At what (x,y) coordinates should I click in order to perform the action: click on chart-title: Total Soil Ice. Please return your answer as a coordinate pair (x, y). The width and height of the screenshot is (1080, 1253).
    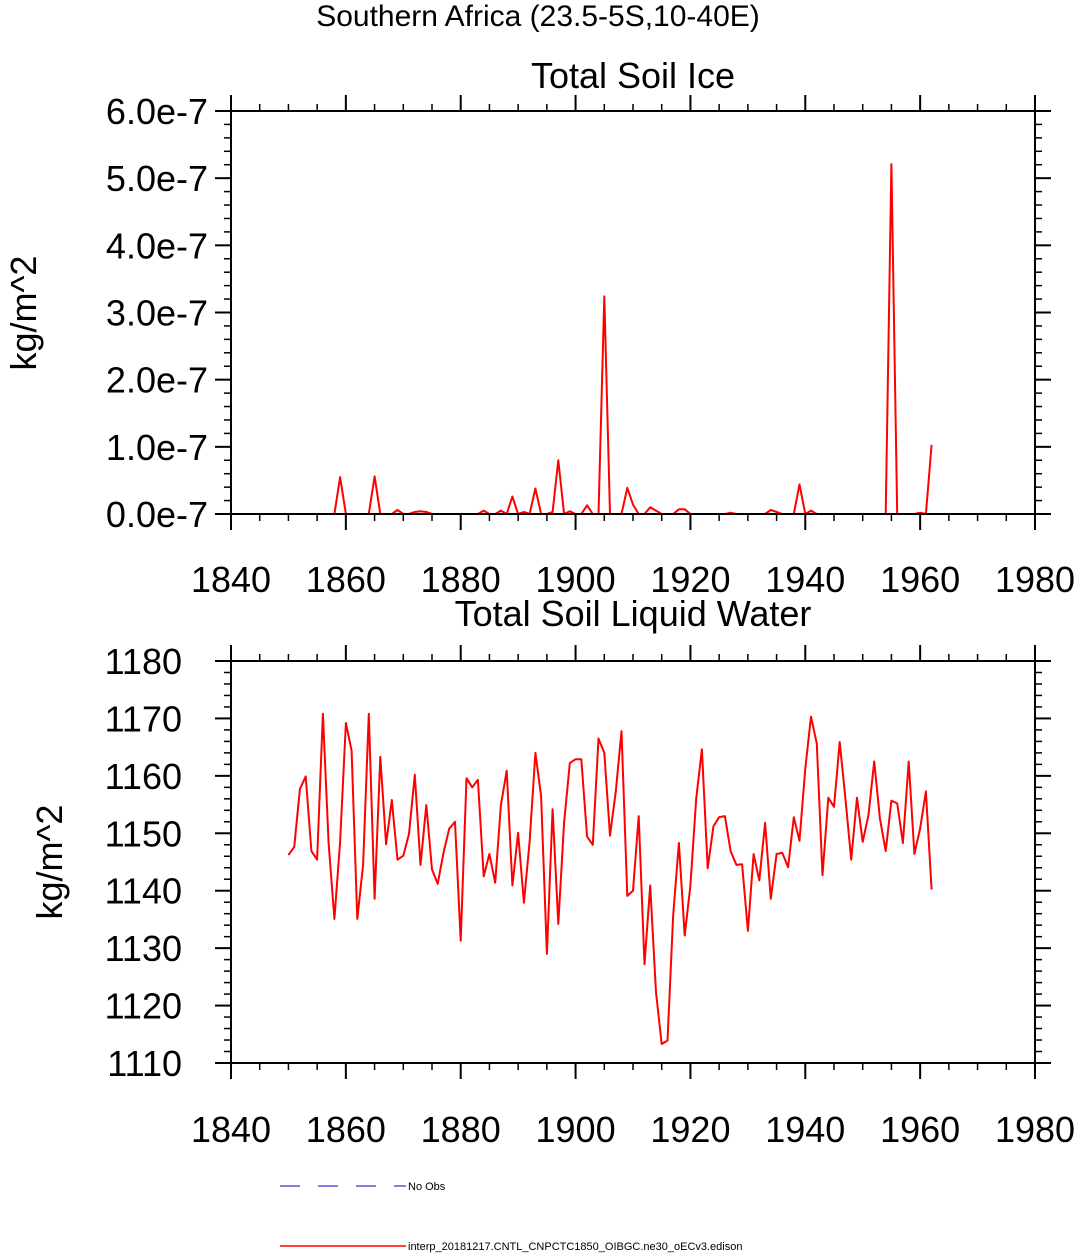
    Looking at the image, I should click on (633, 75).